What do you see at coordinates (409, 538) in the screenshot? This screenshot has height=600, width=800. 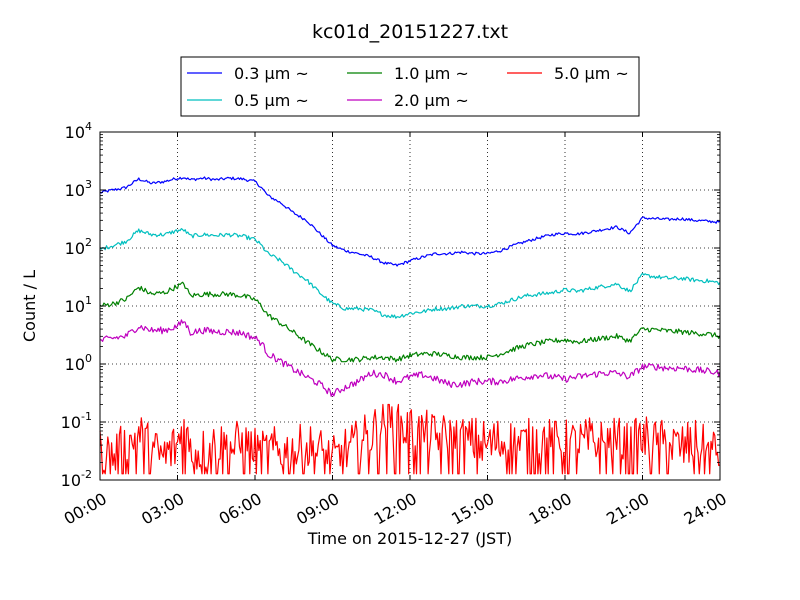 I see `x-axis-label: Time on 2015-12-27 (JST)` at bounding box center [409, 538].